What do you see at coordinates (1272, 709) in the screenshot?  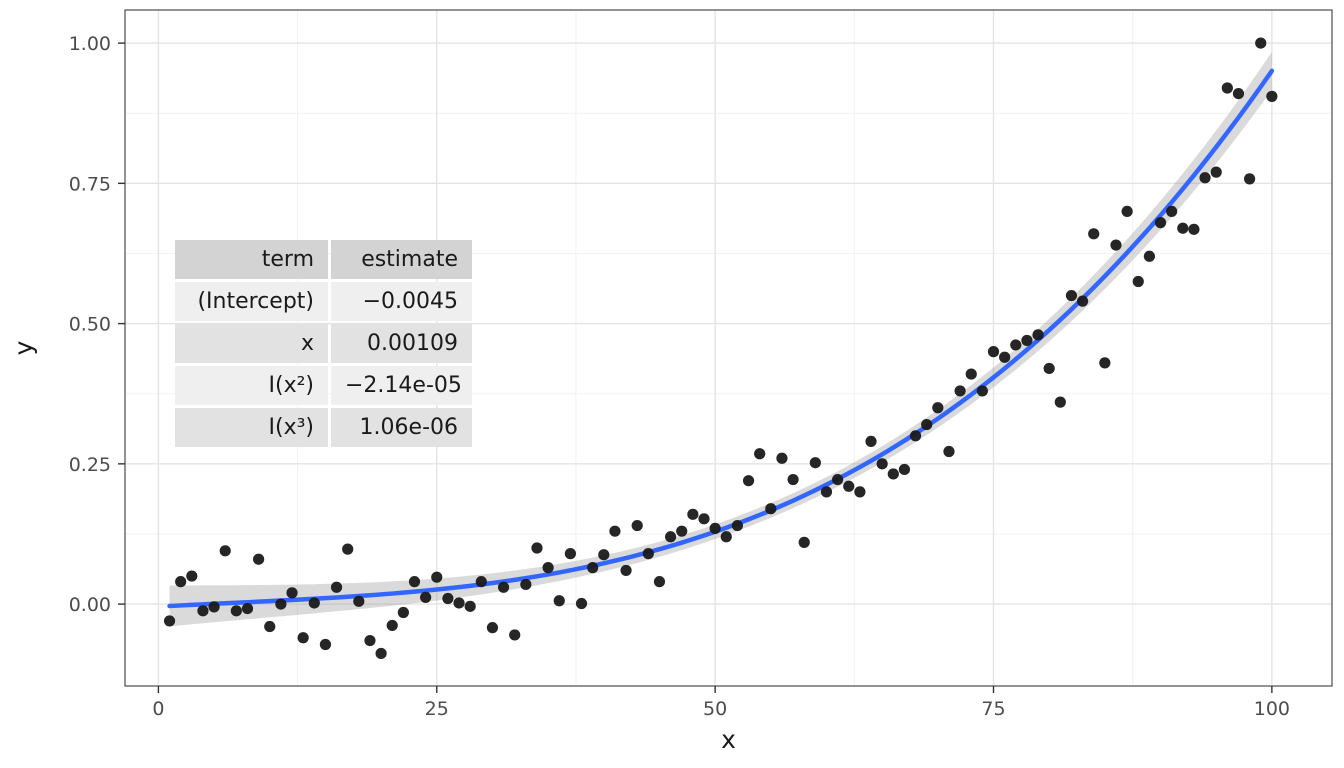 I see `x-tick-label: 100` at bounding box center [1272, 709].